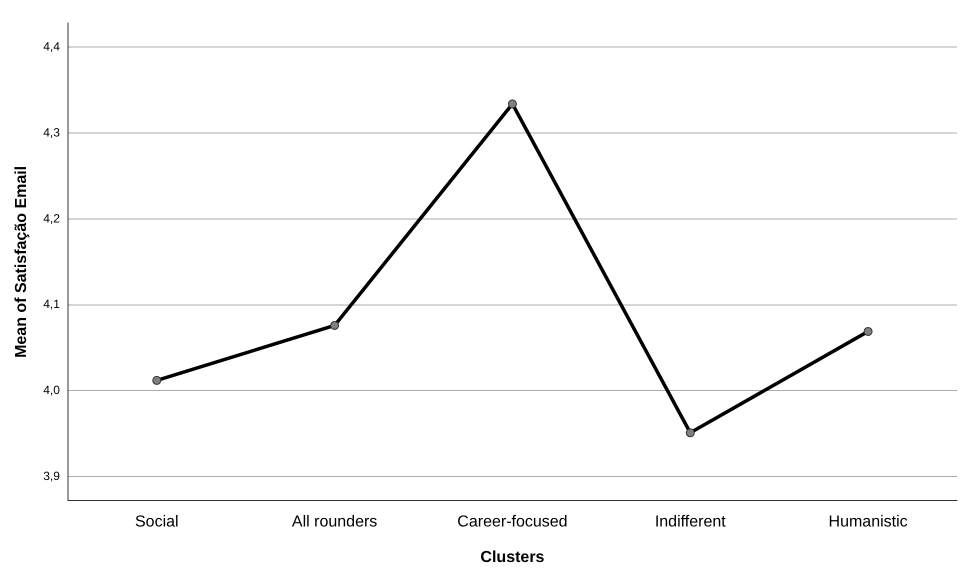  What do you see at coordinates (512, 557) in the screenshot?
I see `x-axis-title: Clusters` at bounding box center [512, 557].